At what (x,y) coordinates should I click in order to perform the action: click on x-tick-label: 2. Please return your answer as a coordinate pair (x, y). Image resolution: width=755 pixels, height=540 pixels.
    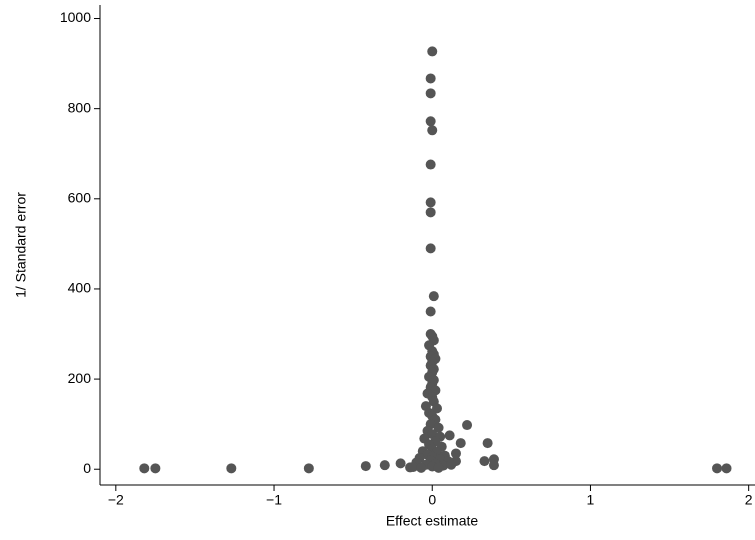
    Looking at the image, I should click on (749, 500).